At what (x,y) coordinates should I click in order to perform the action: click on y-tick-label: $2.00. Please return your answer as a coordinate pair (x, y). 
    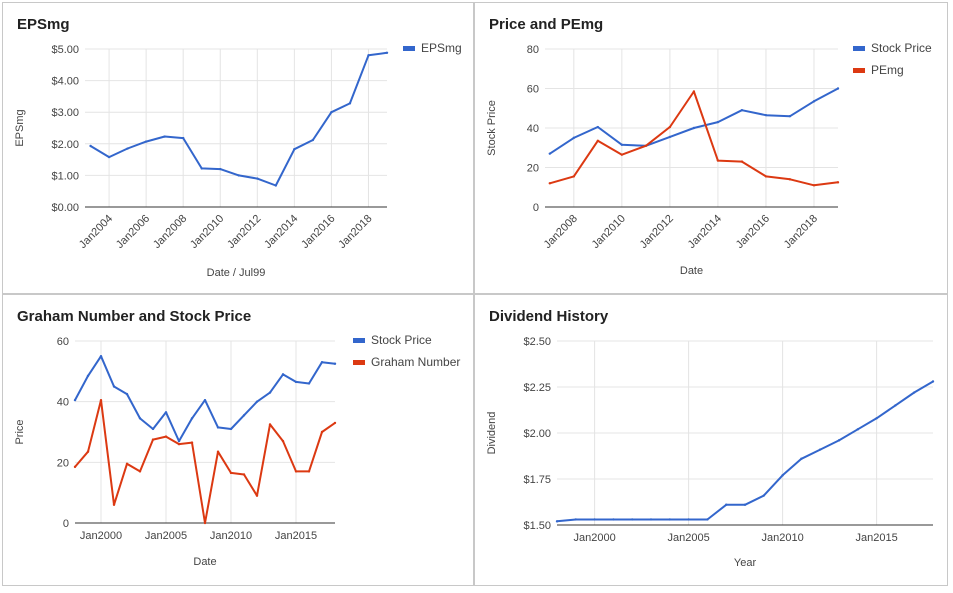
    Looking at the image, I should click on (65, 145).